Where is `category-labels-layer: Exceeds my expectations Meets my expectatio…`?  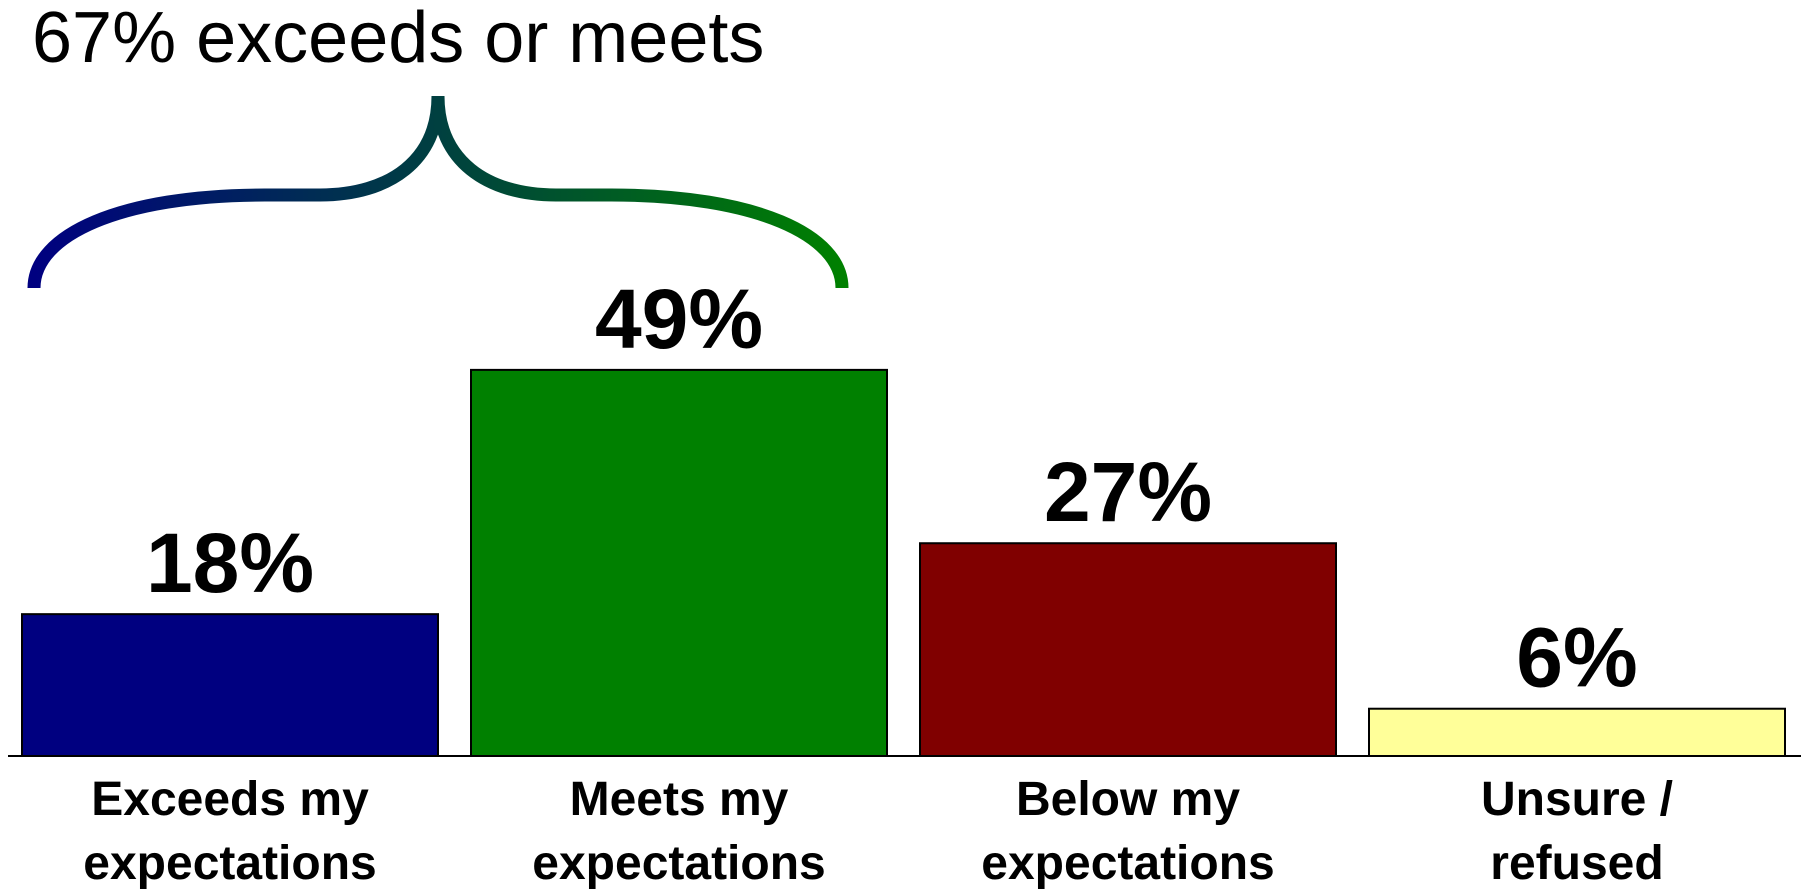
category-labels-layer: Exceeds my expectations Meets my expectatio… is located at coordinates (878, 831).